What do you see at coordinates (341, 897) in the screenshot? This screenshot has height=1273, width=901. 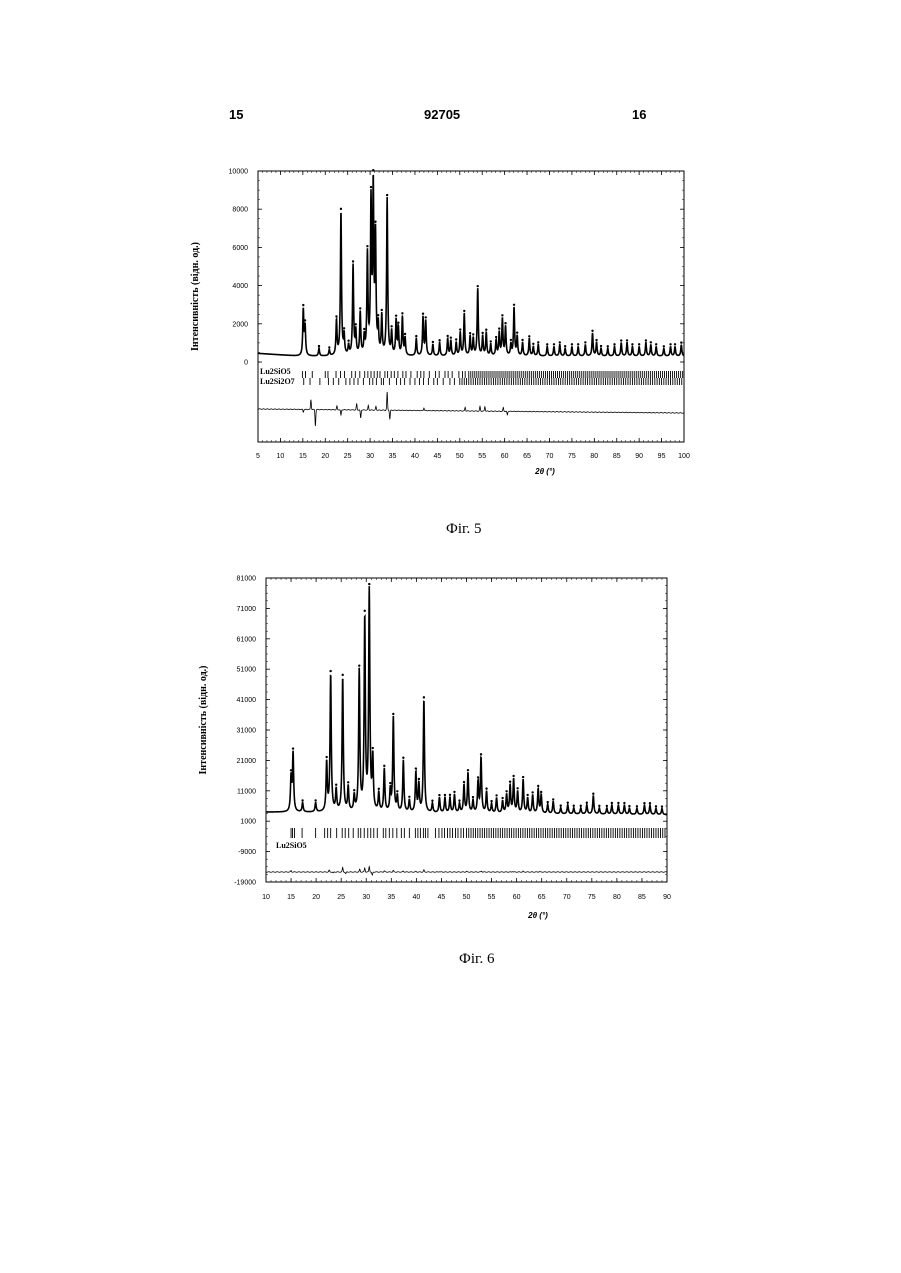 I see `x-tick-label: 25` at bounding box center [341, 897].